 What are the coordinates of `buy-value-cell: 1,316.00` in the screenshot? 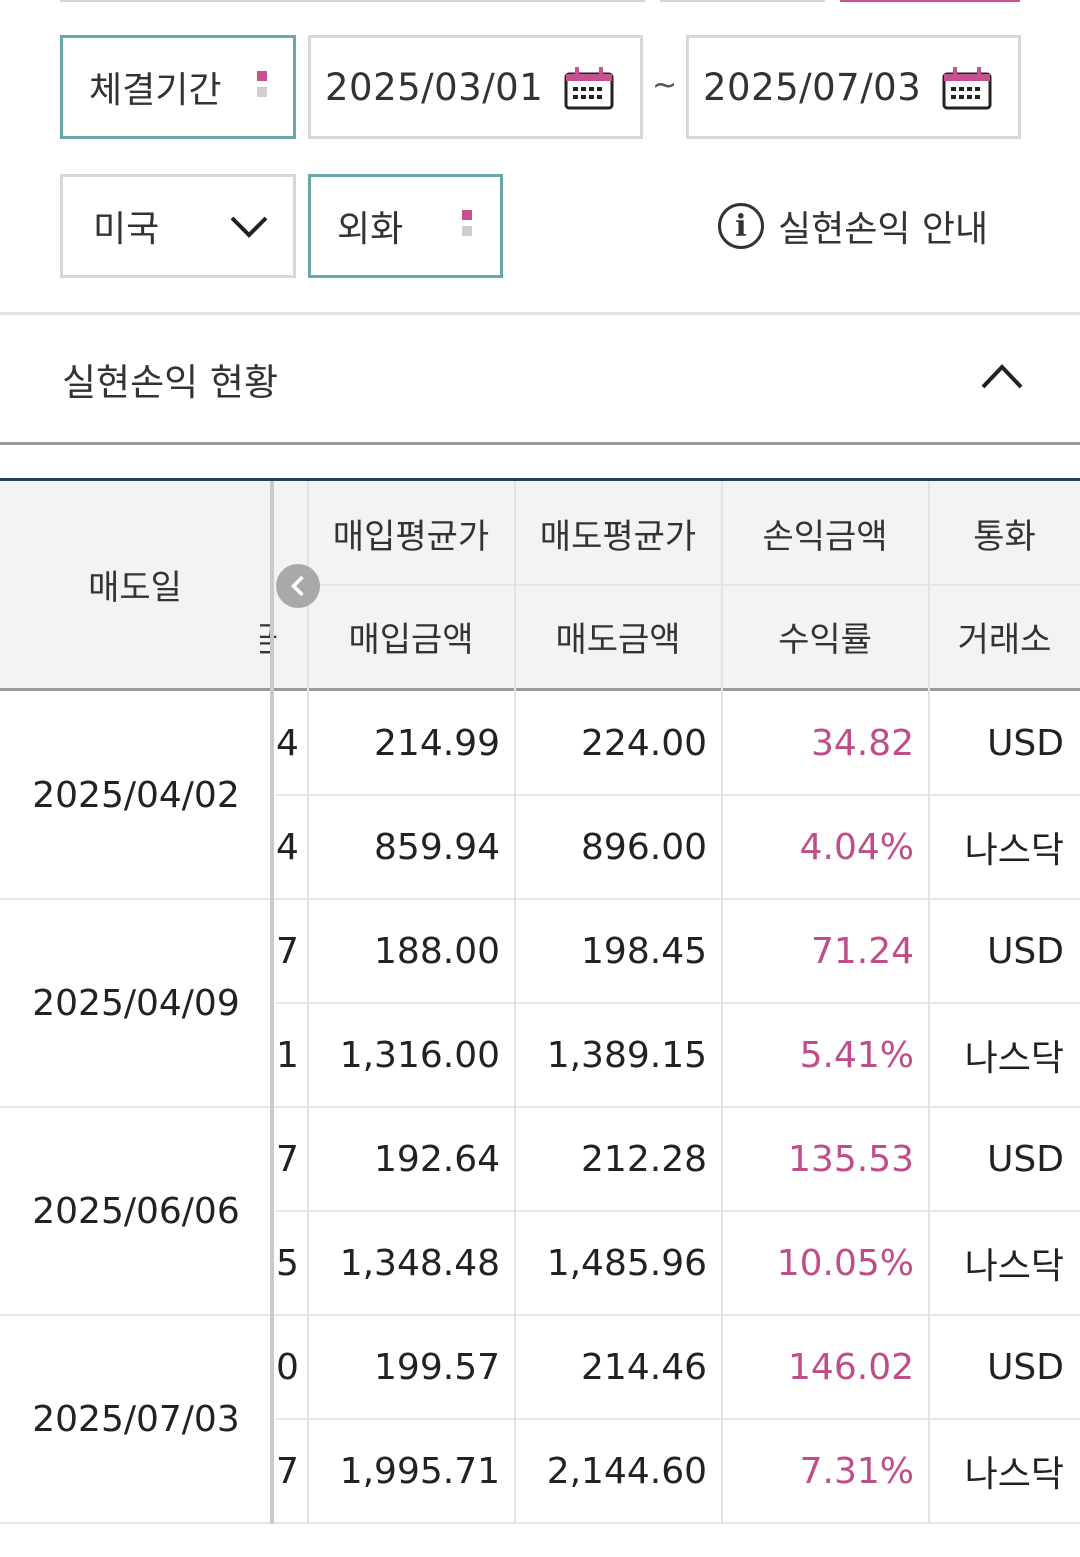 It's located at (419, 1055).